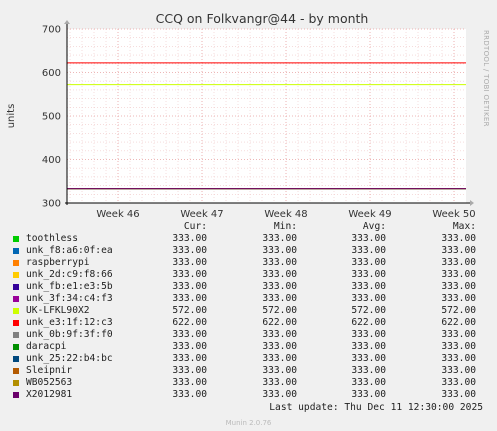 The height and width of the screenshot is (431, 497). Describe the element at coordinates (453, 214) in the screenshot. I see `x-tick-label: Week 50` at that location.